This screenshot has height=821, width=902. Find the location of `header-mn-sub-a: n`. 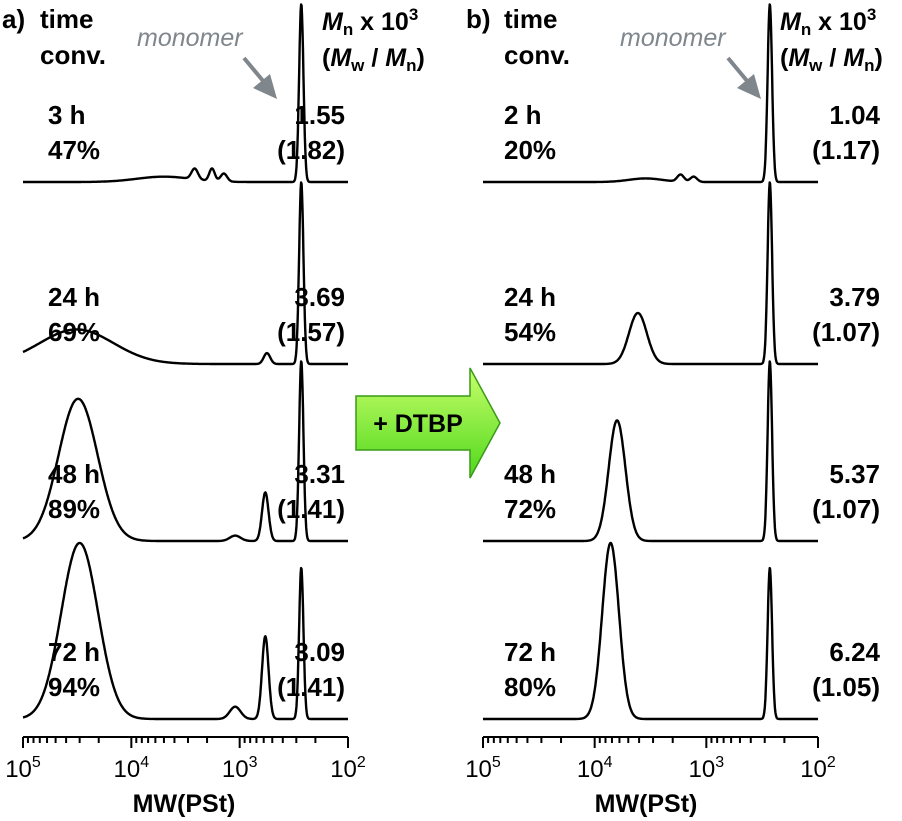

header-mn-sub-a: n is located at coordinates (348, 29).